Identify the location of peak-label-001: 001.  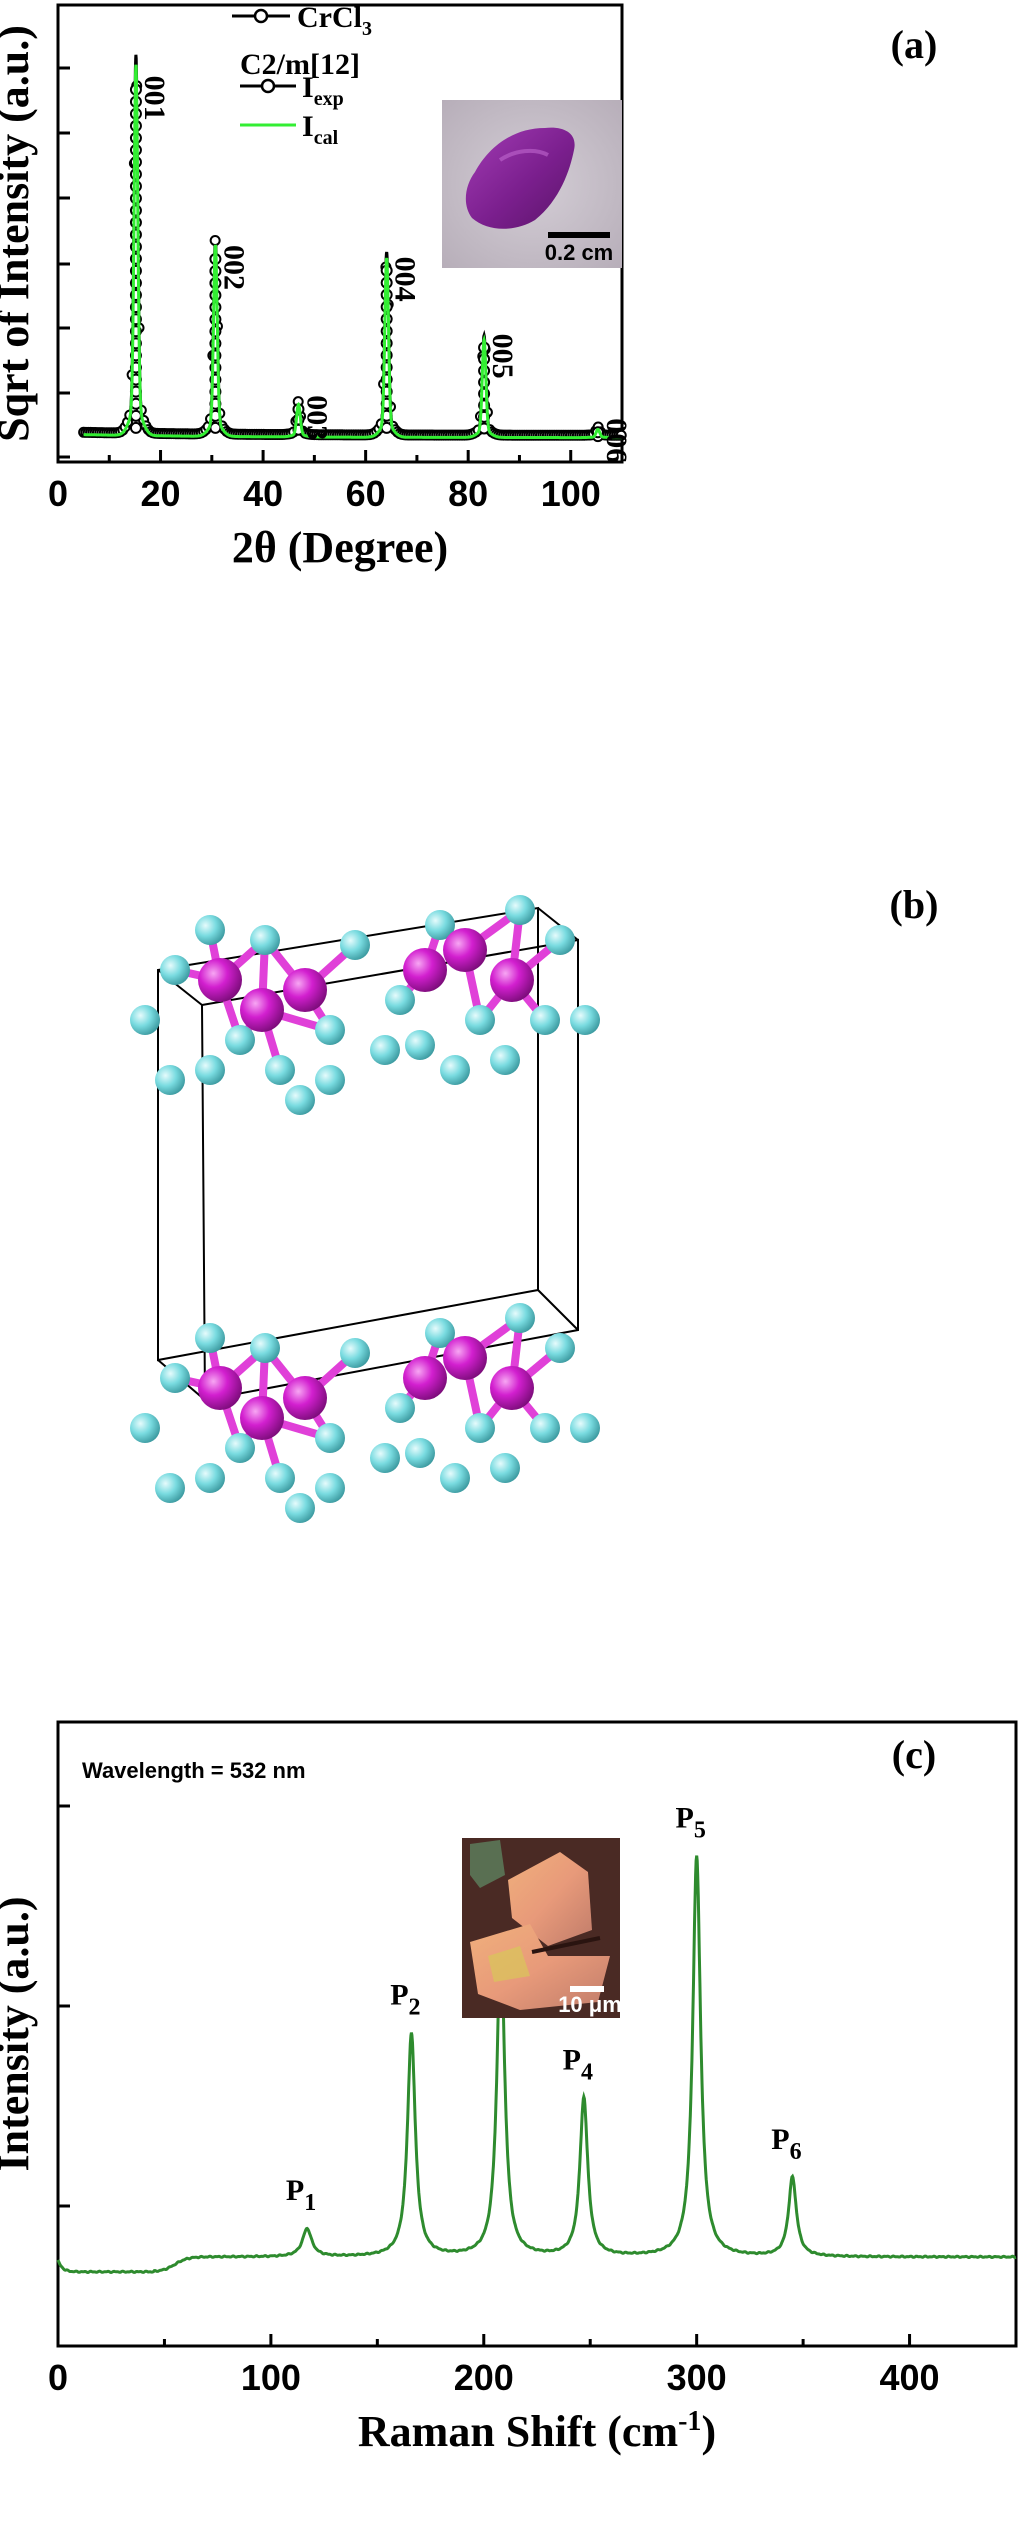
(154, 98).